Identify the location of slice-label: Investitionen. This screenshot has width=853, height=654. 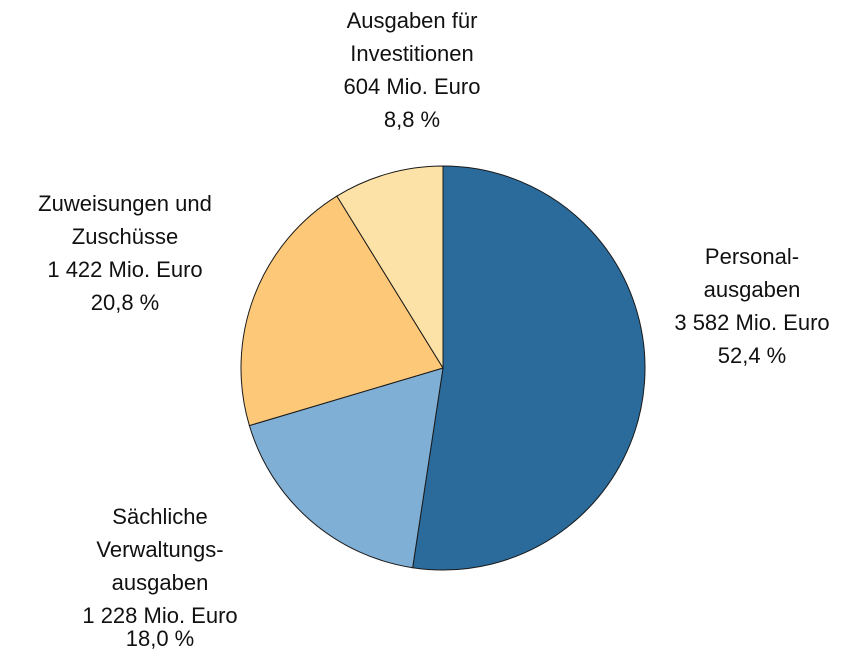
(412, 53).